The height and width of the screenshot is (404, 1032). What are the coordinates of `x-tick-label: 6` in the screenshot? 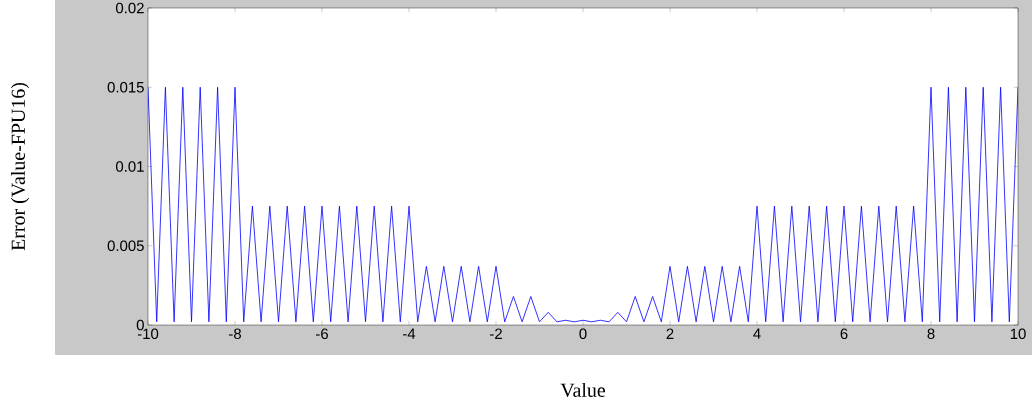 It's located at (844, 334).